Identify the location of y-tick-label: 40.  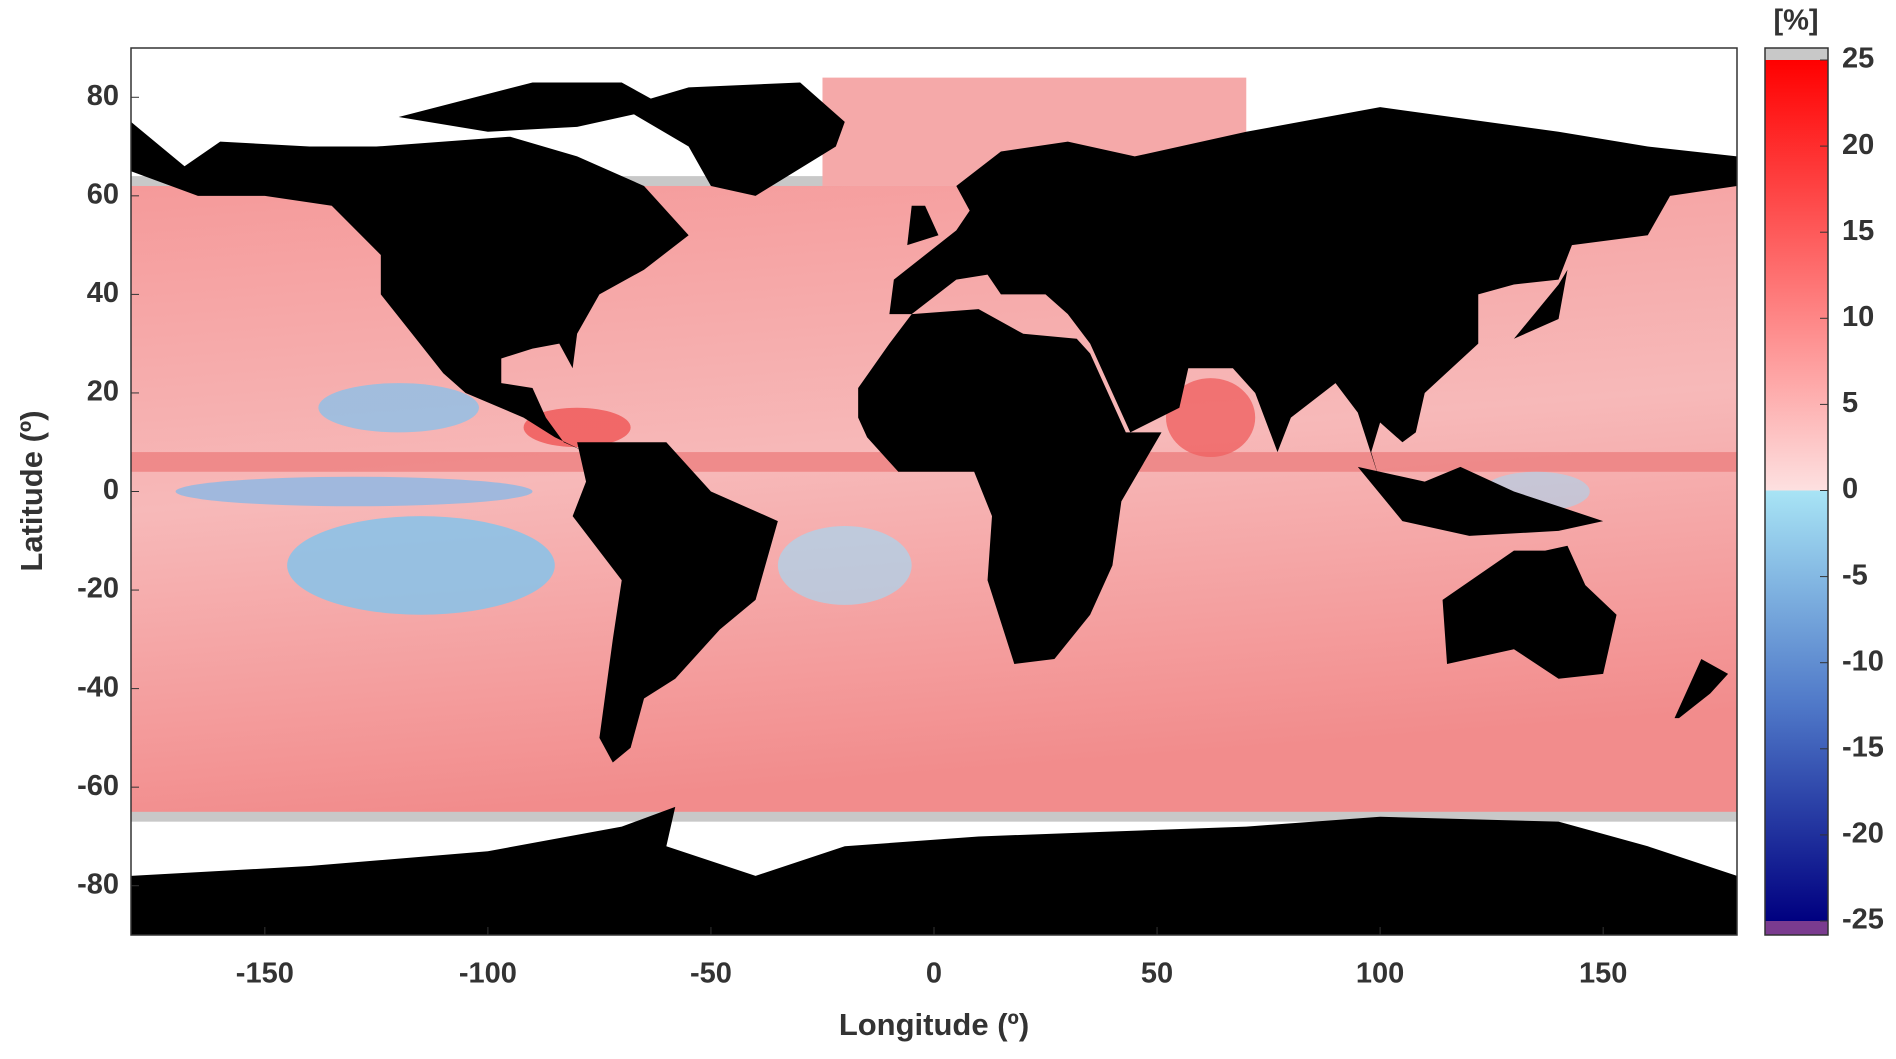
(103, 293).